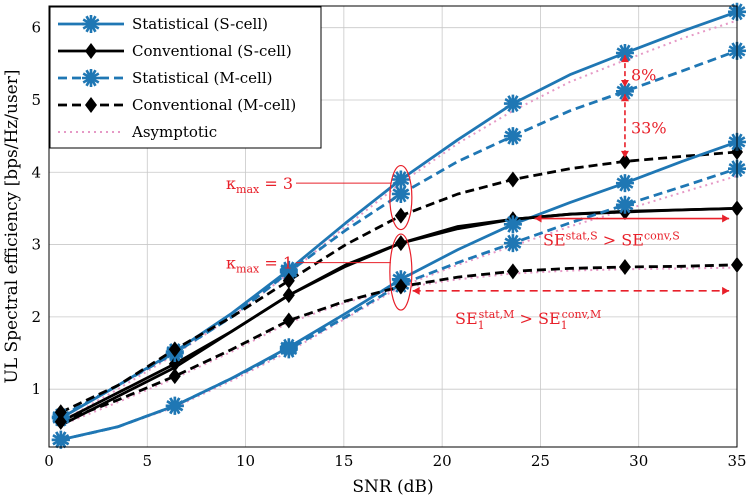  I want to click on x-tick-label: 5, so click(148, 461).